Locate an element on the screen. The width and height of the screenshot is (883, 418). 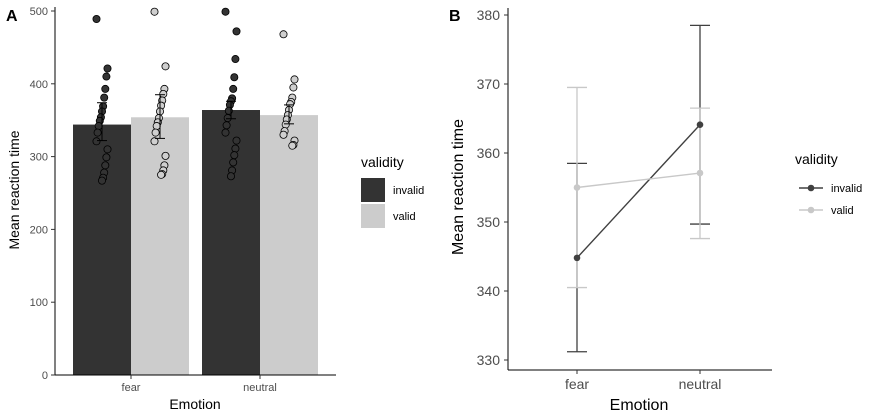
series-line-invalid is located at coordinates (638, 191).